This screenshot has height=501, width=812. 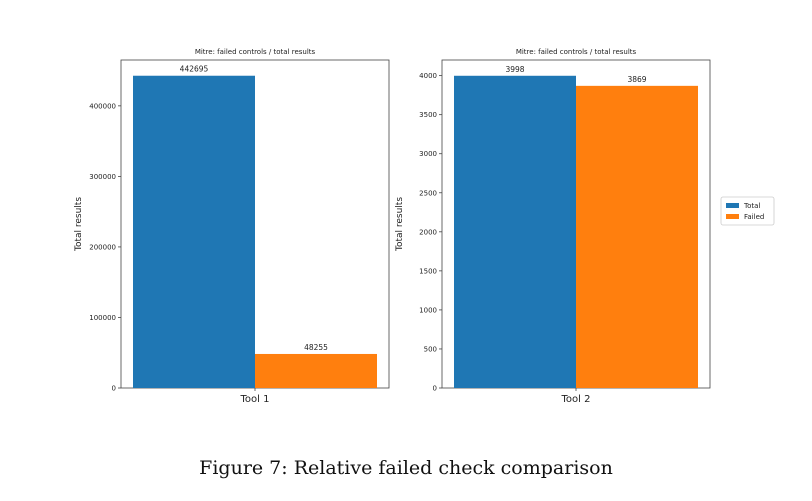 I want to click on bar-value-label: 442695, so click(x=194, y=69).